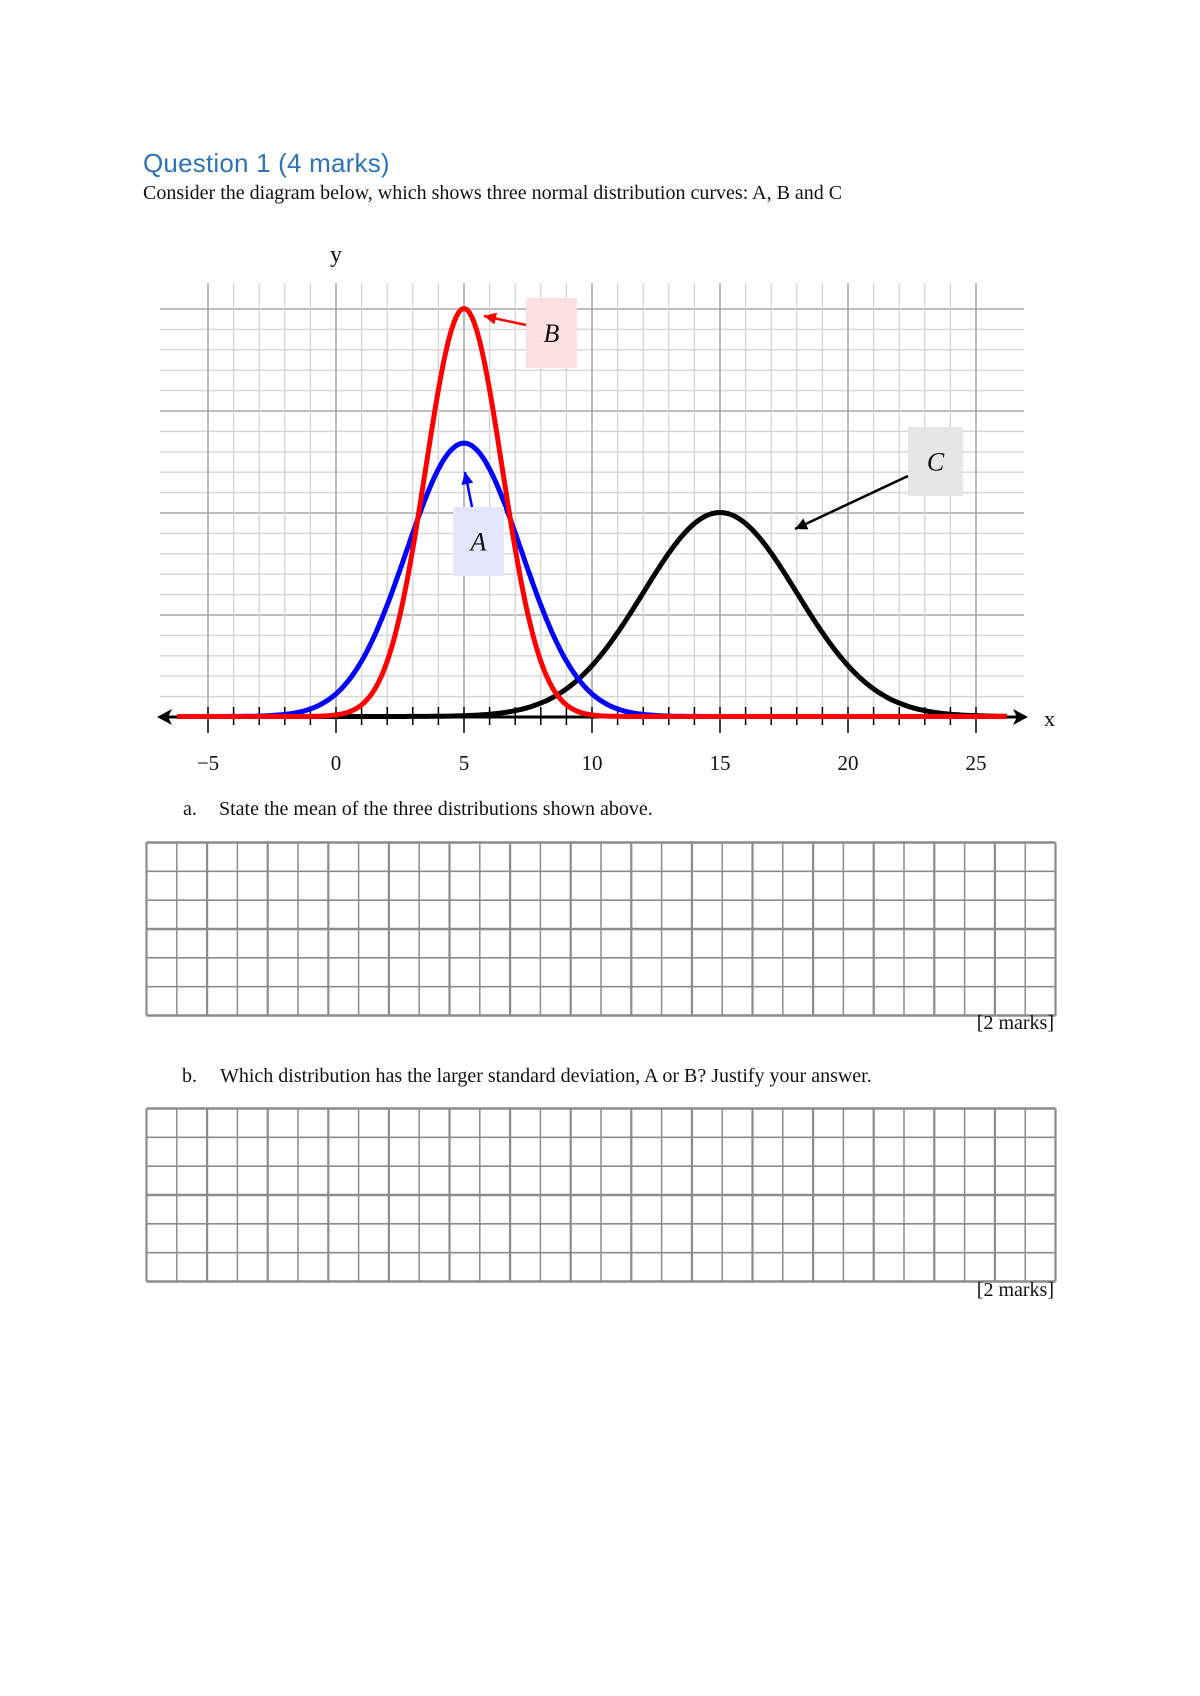 Image resolution: width=1200 pixels, height=1696 pixels. What do you see at coordinates (848, 763) in the screenshot?
I see `x-tick-label: 20` at bounding box center [848, 763].